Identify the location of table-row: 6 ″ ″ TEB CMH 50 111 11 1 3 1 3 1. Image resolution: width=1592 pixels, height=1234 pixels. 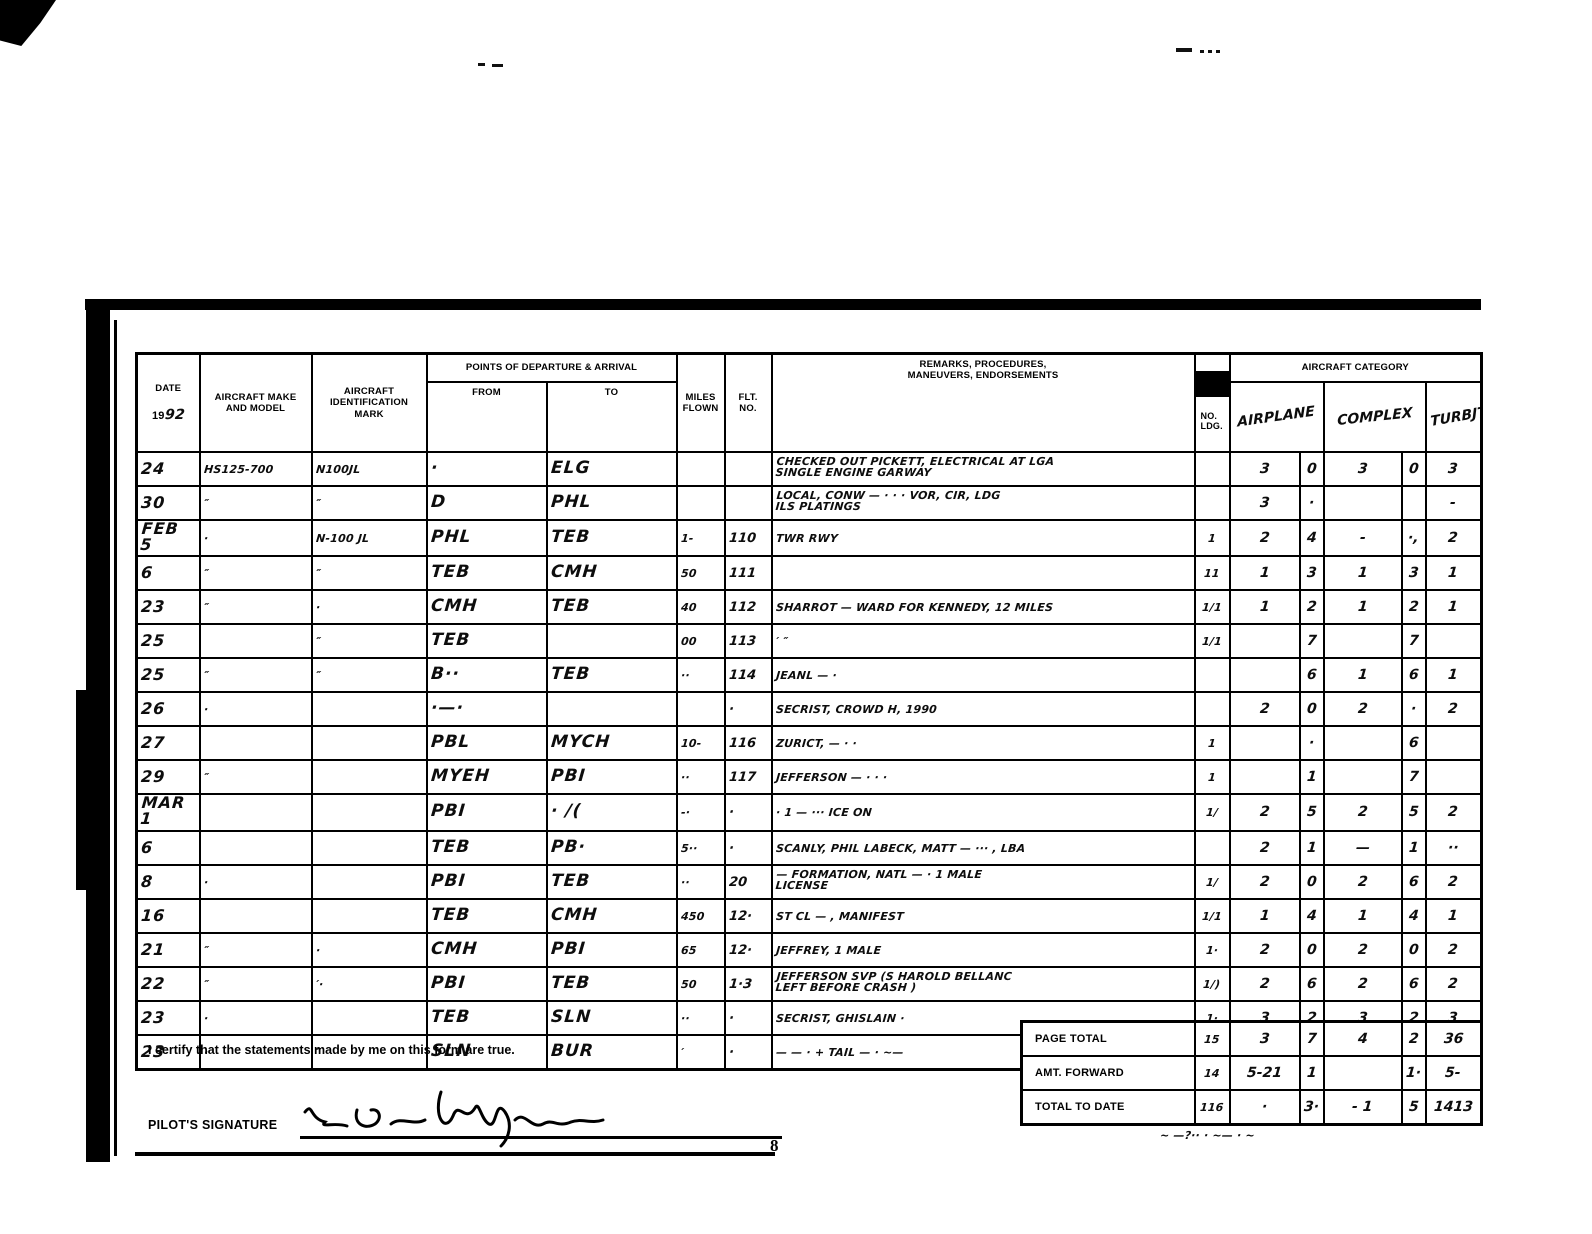
(809, 573).